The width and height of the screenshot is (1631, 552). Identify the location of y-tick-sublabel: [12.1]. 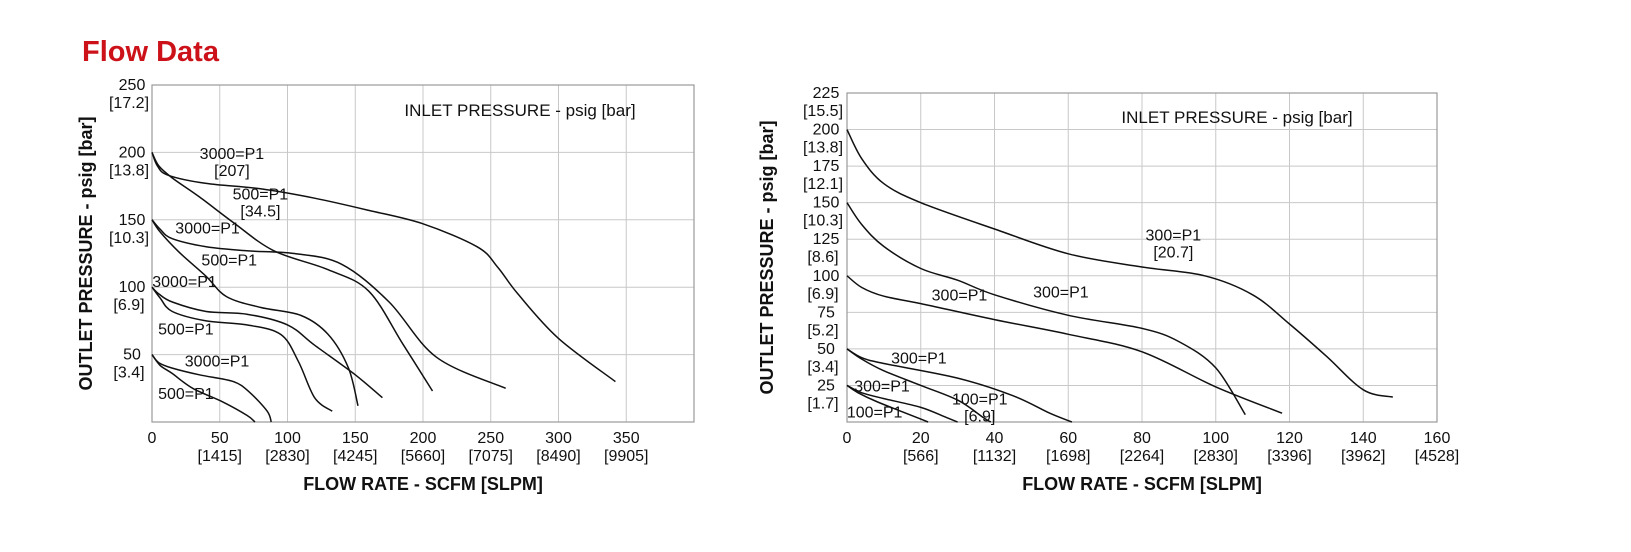
(823, 184).